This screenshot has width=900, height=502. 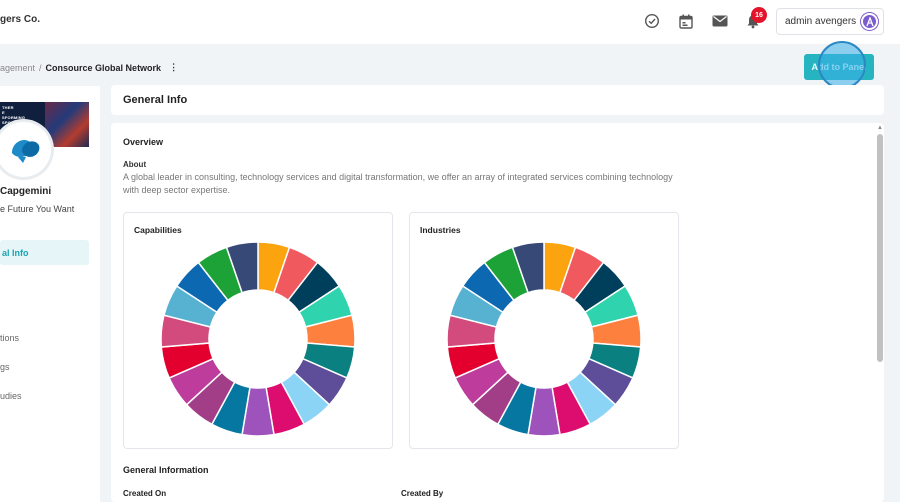 I want to click on envelope-icon, so click(x=720, y=21).